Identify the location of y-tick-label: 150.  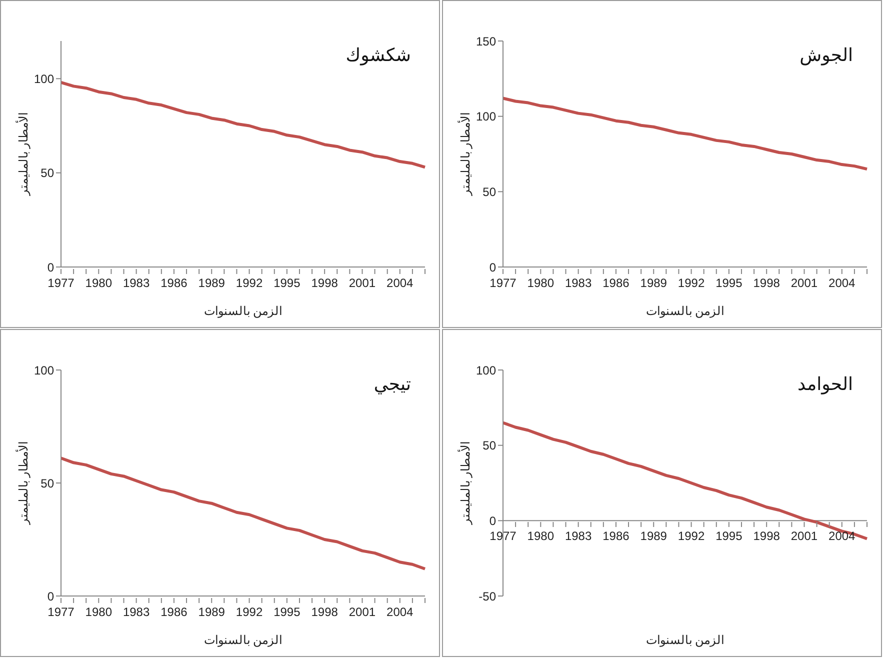
(486, 41).